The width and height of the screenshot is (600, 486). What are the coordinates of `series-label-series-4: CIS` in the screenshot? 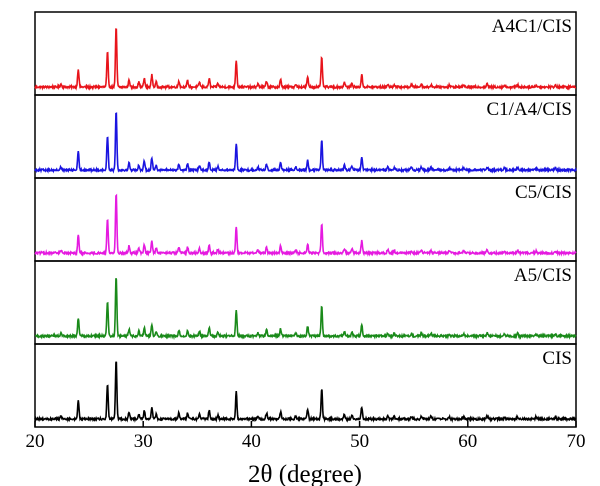 It's located at (557, 358).